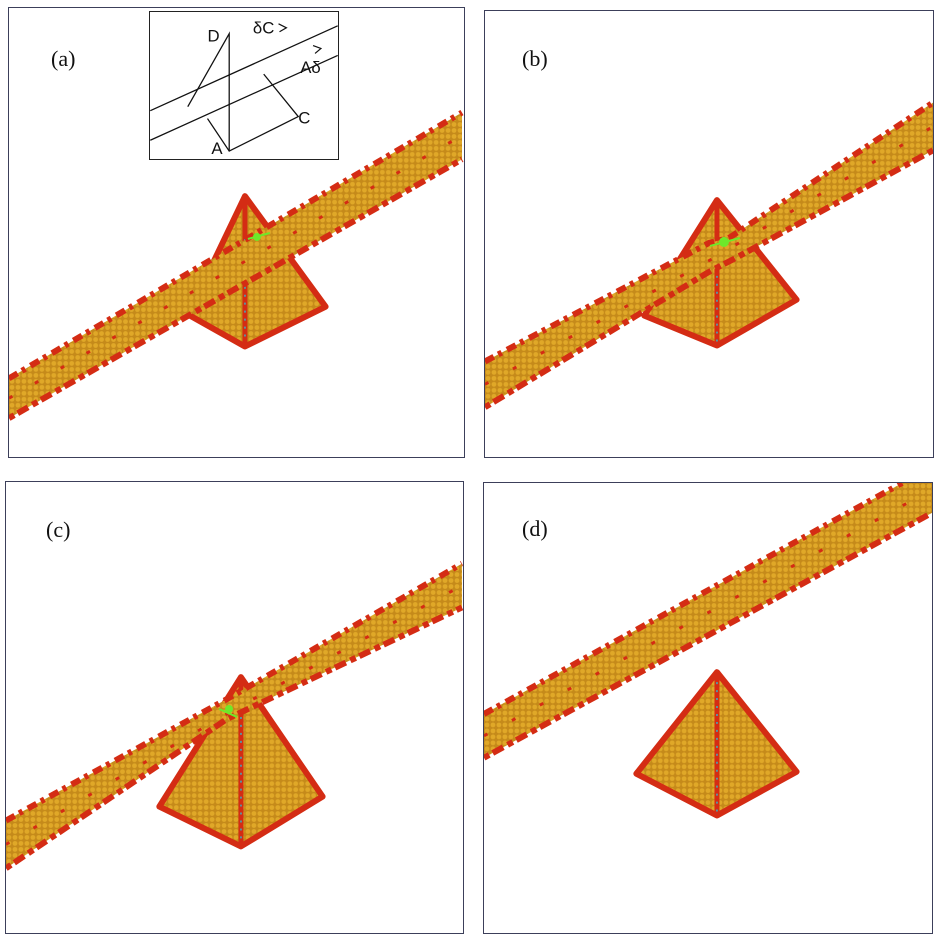 This screenshot has height=942, width=942. Describe the element at coordinates (304, 117) in the screenshot. I see `inset-label-c: C` at that location.